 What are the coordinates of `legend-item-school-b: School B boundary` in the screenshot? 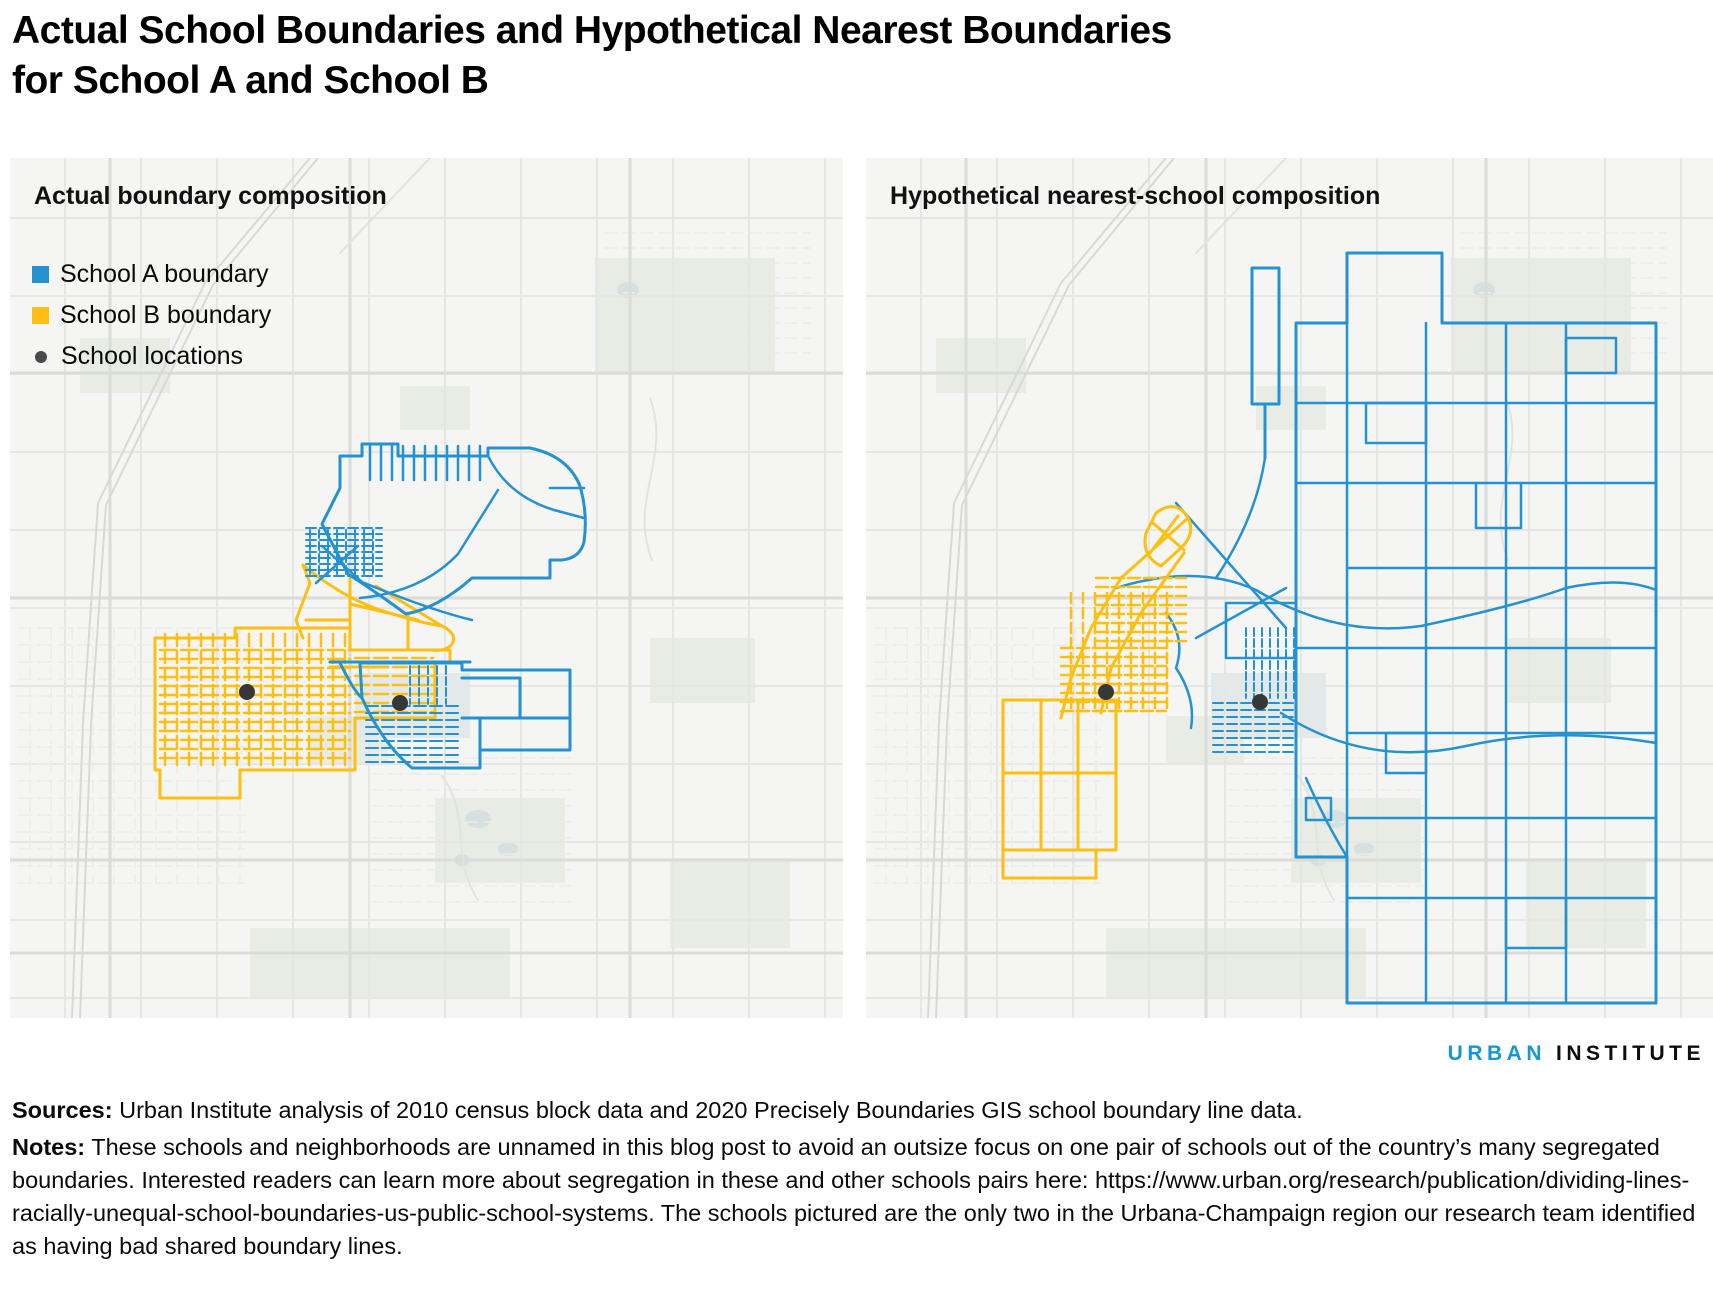 It's located at (151, 315).